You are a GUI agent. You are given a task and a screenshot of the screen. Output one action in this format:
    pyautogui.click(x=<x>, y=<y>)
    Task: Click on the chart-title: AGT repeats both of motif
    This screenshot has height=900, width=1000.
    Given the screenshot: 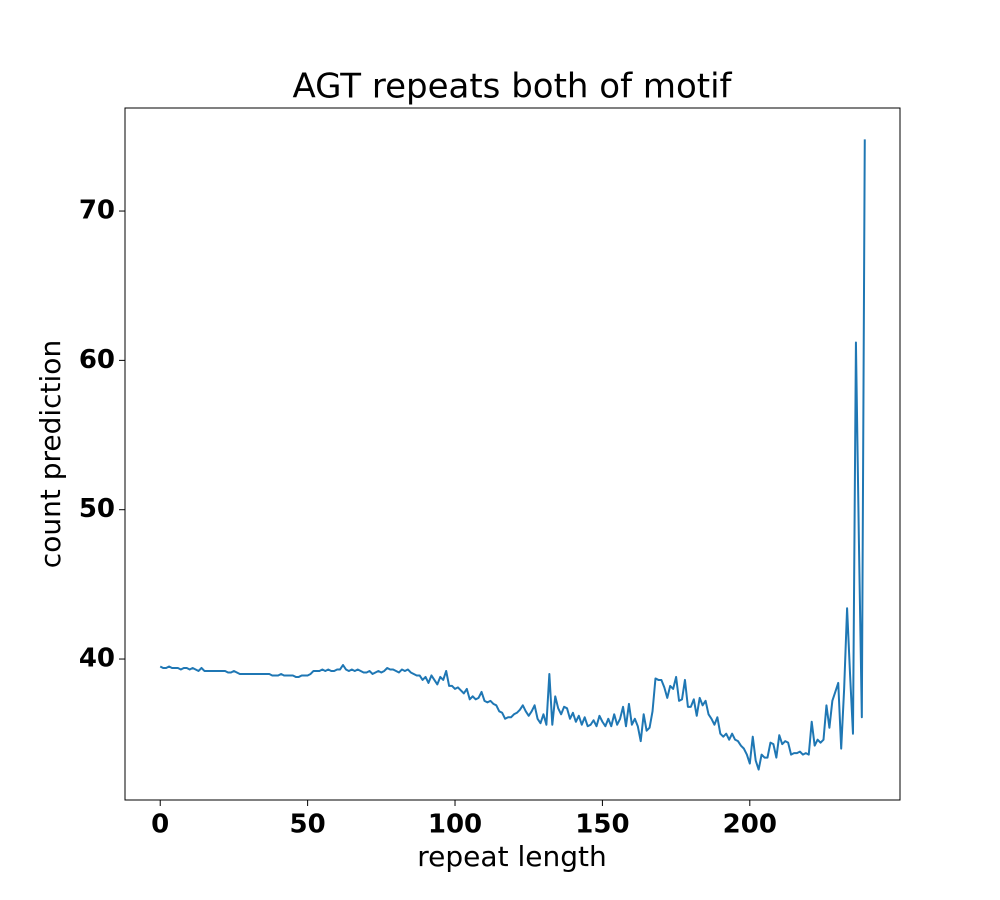 What is the action you would take?
    pyautogui.click(x=512, y=87)
    